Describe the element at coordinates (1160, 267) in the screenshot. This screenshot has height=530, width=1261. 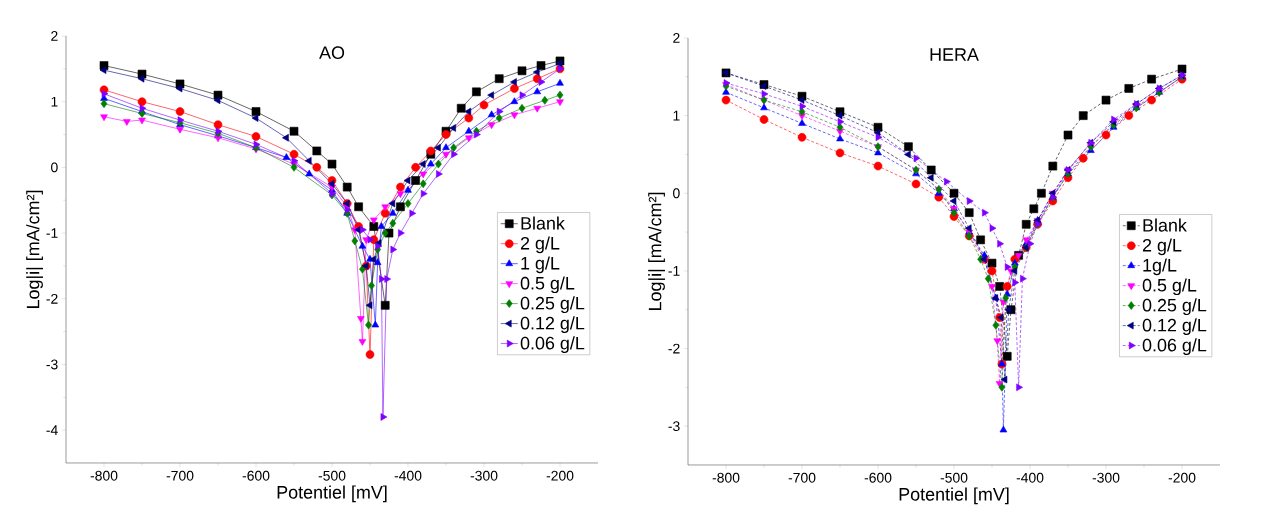
I see `legend-label: 1g/L` at that location.